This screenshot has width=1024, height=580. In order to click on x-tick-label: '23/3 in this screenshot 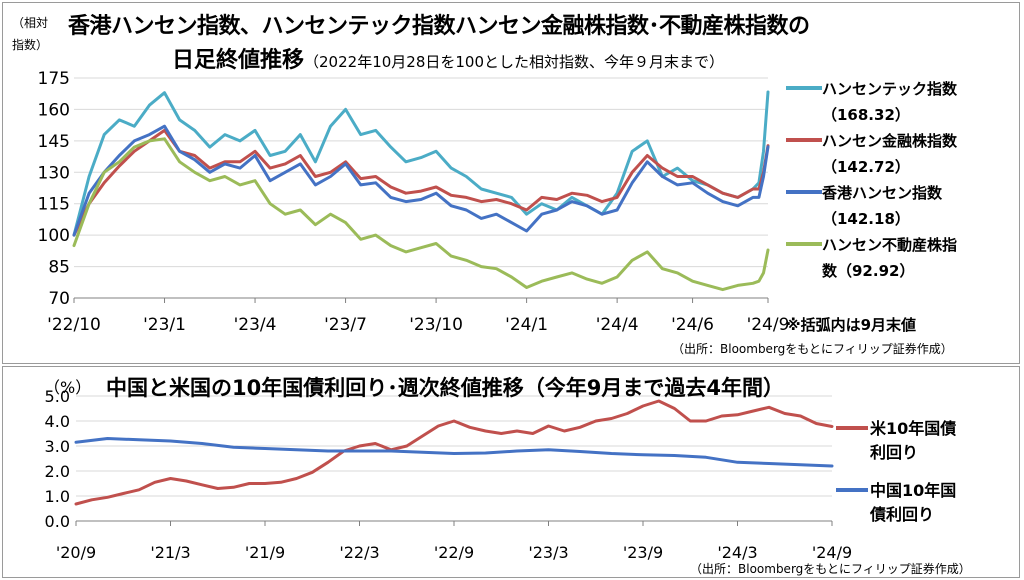, I will do `click(548, 552)`.